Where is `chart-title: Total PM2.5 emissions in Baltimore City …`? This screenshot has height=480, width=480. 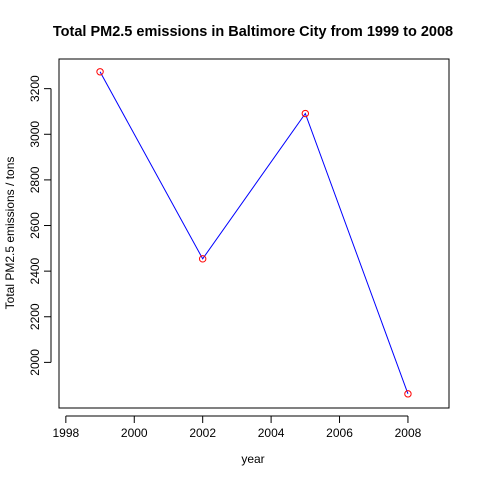
chart-title: Total PM2.5 emissions in Baltimore City … is located at coordinates (253, 32).